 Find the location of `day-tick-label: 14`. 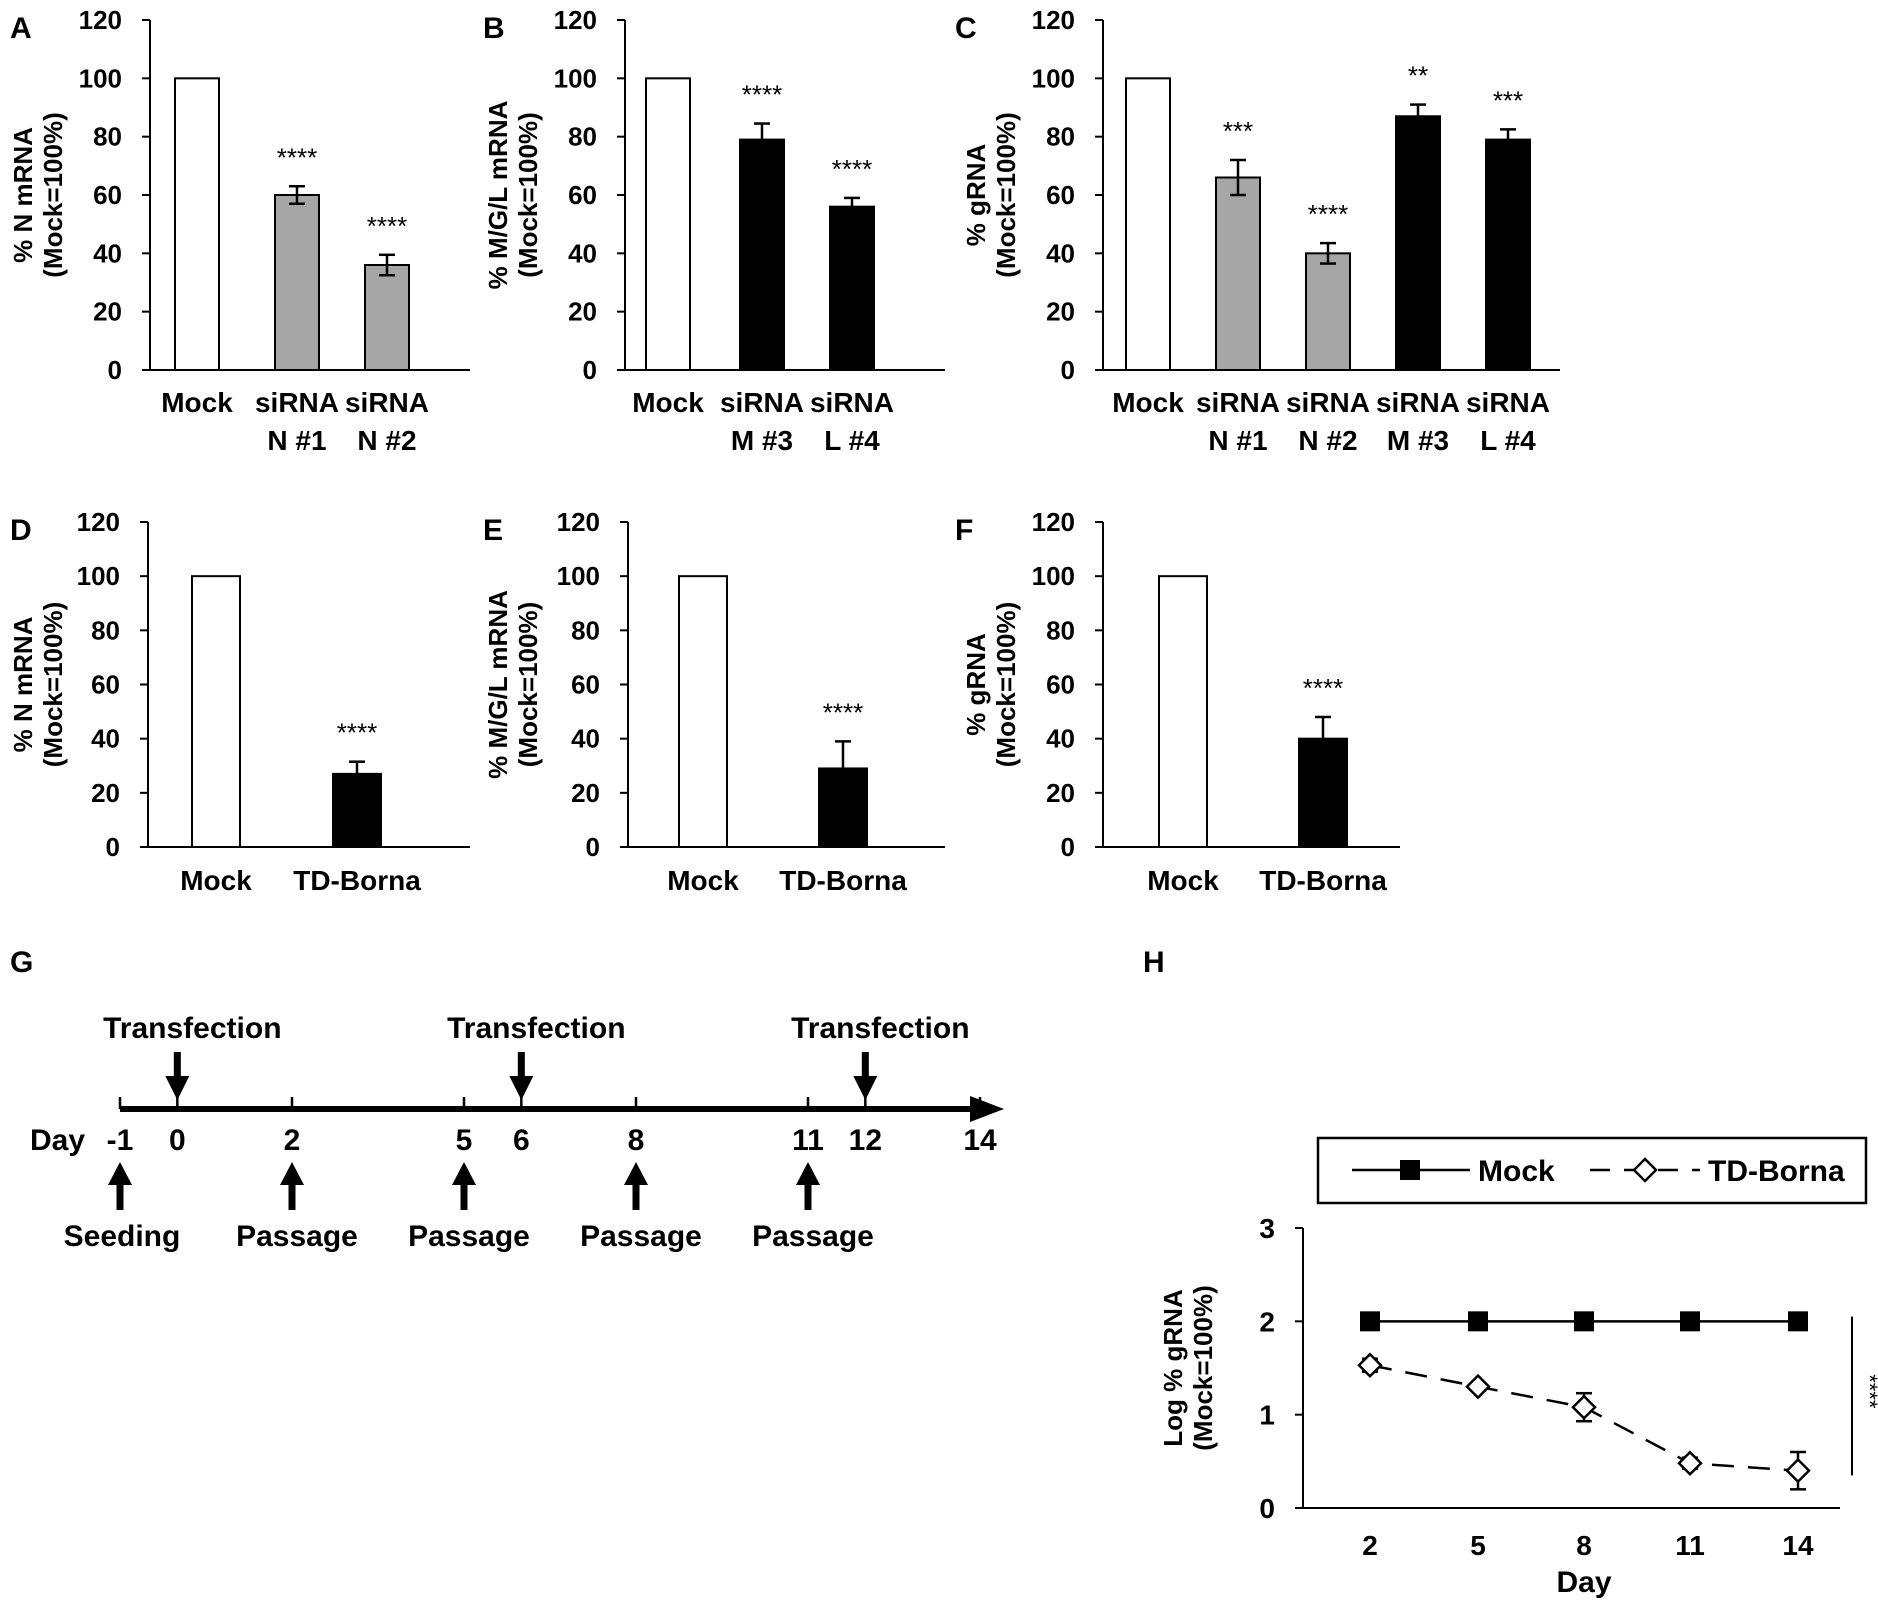

day-tick-label: 14 is located at coordinates (980, 1140).